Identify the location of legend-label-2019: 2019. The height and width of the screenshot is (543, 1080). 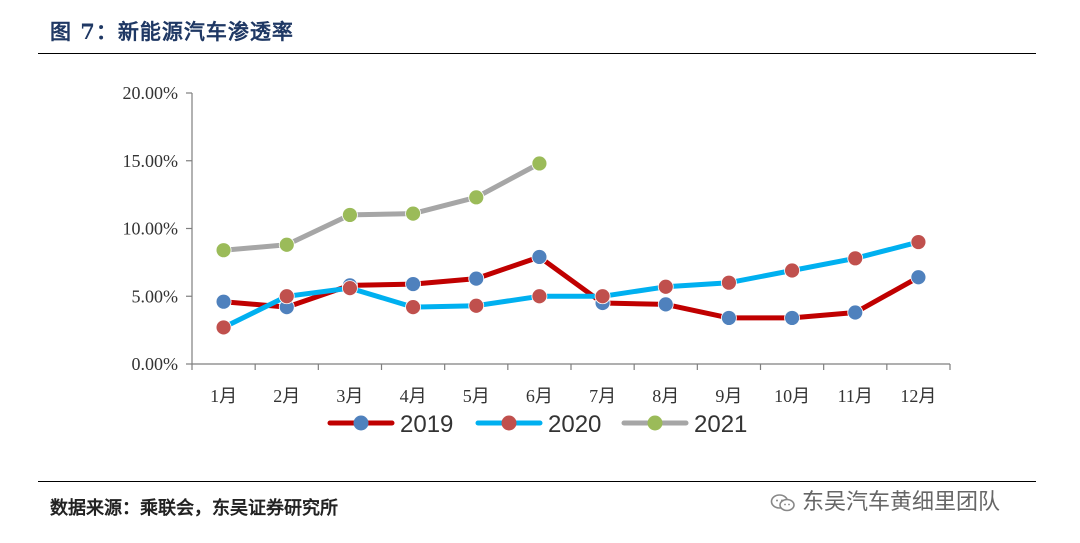
(426, 424).